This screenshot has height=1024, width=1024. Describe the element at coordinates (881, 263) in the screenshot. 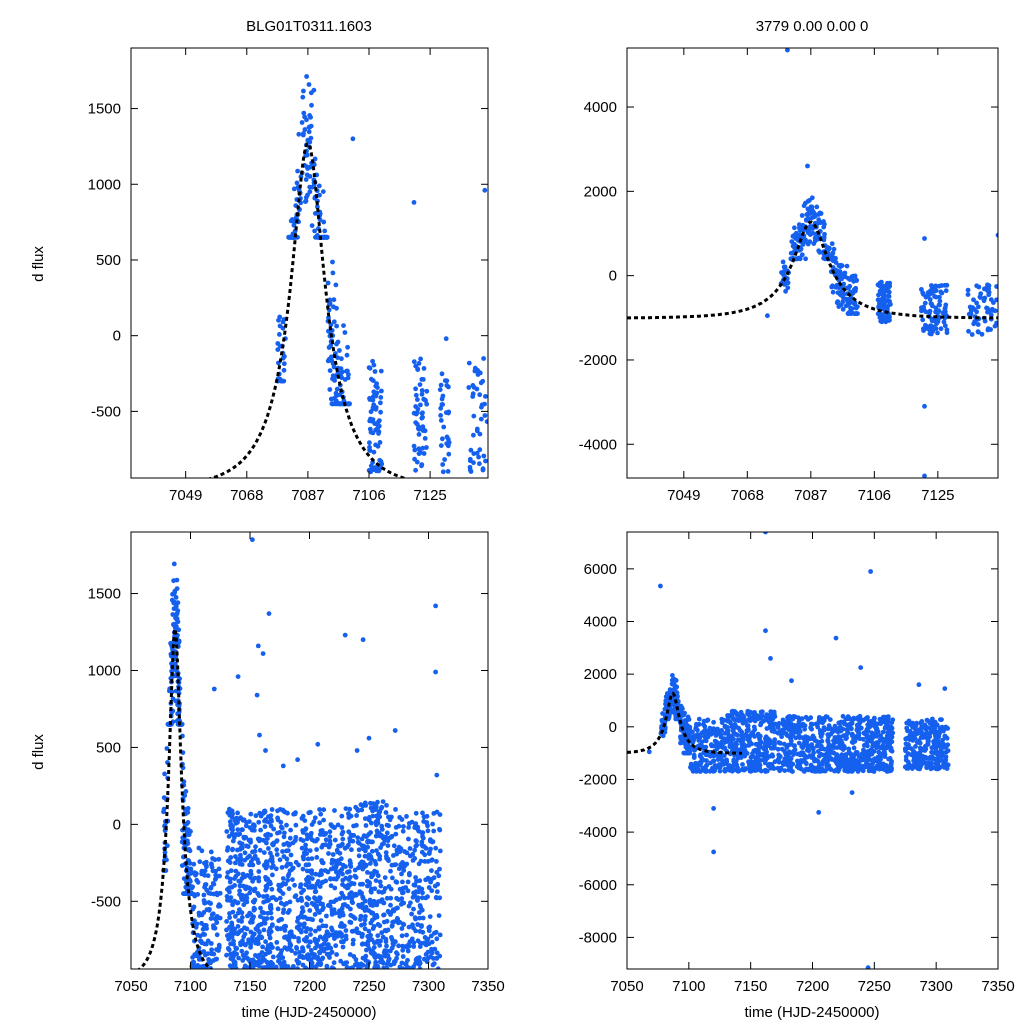

I see `data-points` at that location.